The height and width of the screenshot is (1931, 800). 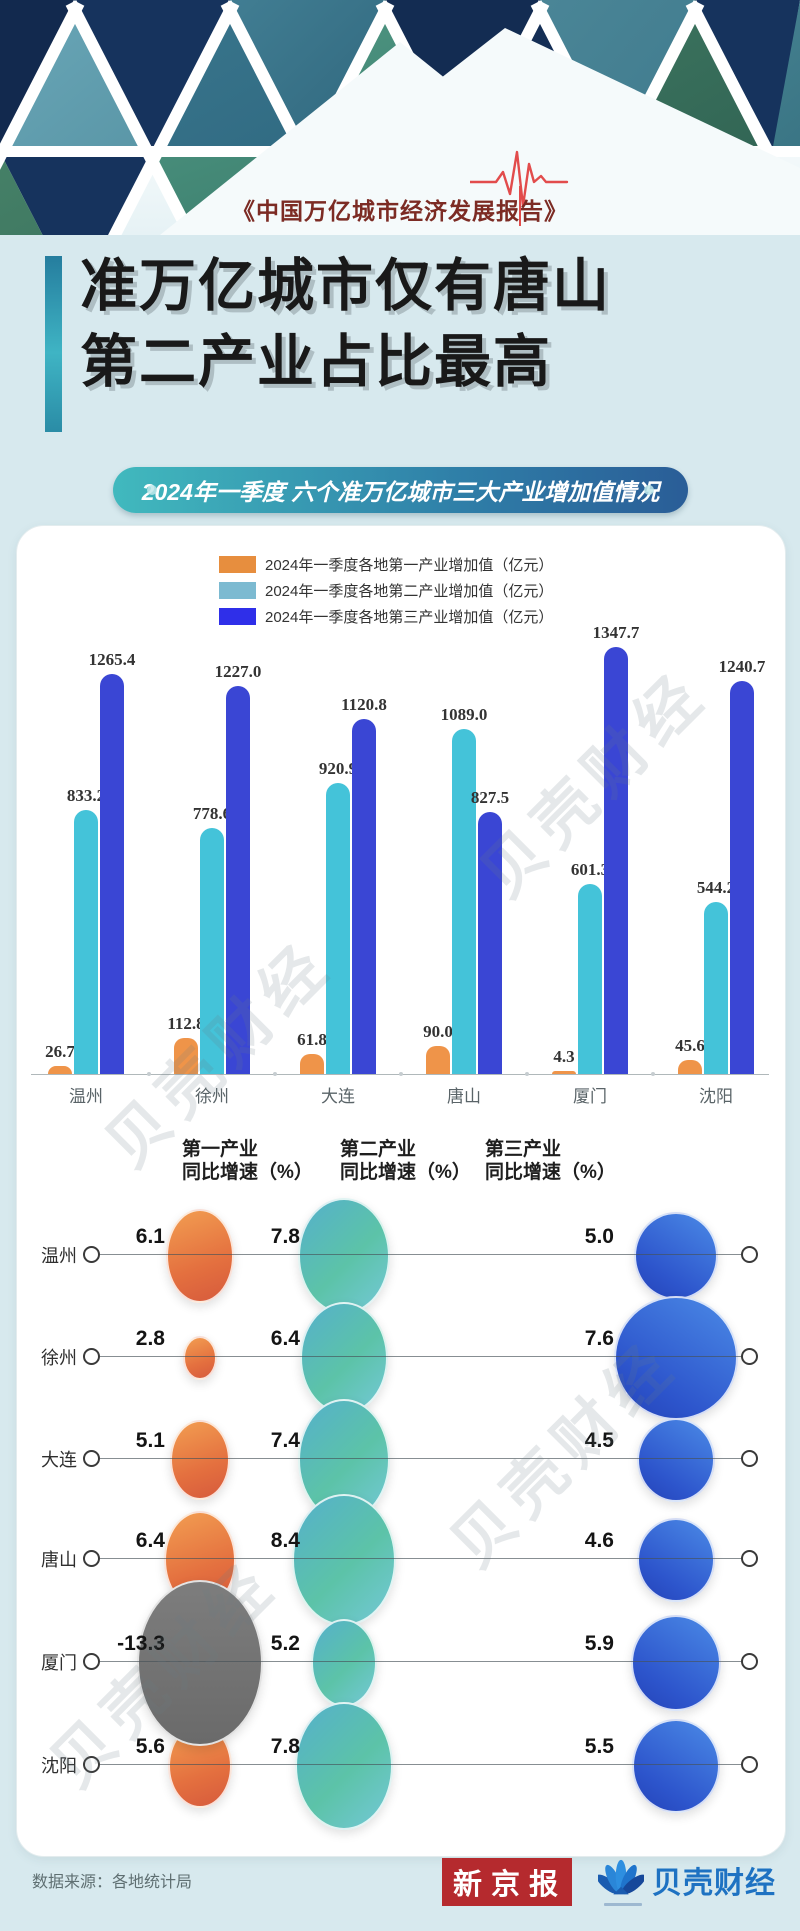 I want to click on bubble-city-label: 厦门, so click(x=59, y=1663).